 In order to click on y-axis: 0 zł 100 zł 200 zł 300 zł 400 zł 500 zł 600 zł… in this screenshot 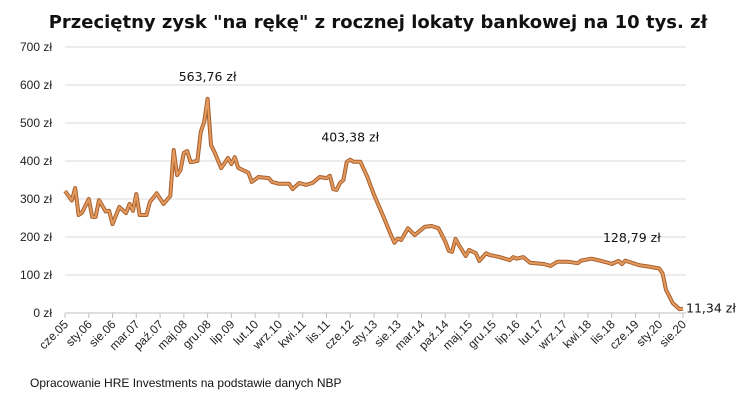, I will do `click(36, 180)`.